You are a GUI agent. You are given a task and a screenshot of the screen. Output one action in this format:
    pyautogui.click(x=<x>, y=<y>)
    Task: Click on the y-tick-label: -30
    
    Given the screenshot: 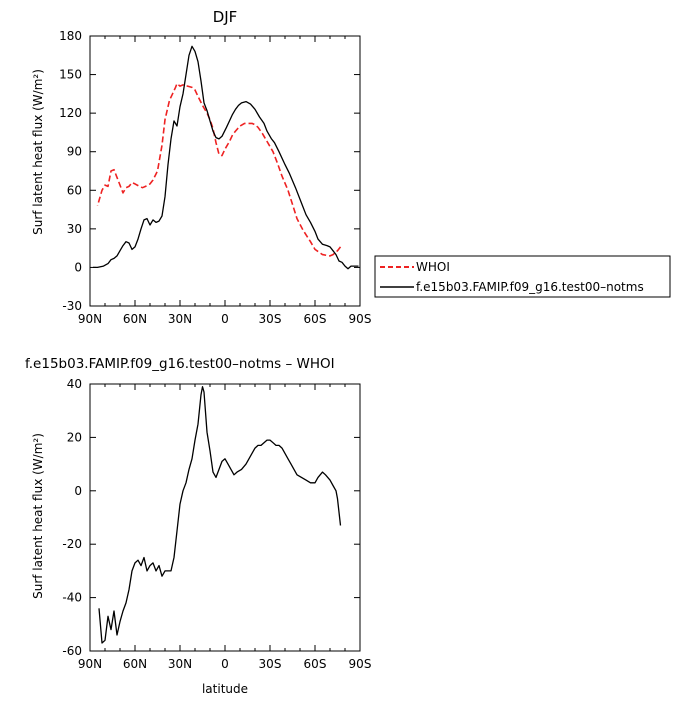 What is the action you would take?
    pyautogui.click(x=72, y=306)
    